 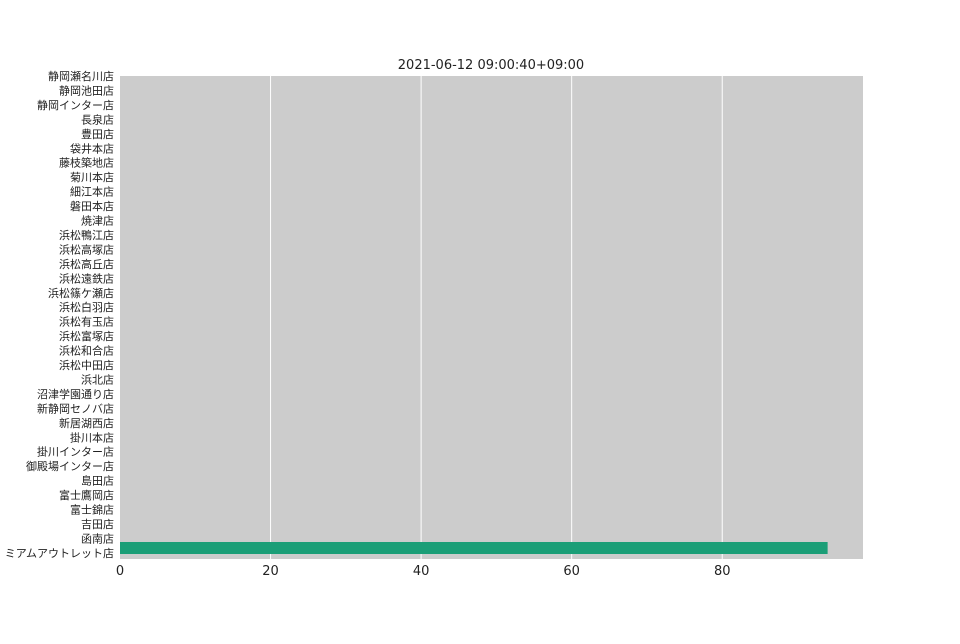 What do you see at coordinates (97, 524) in the screenshot?
I see `y-tick-label: 吉田店` at bounding box center [97, 524].